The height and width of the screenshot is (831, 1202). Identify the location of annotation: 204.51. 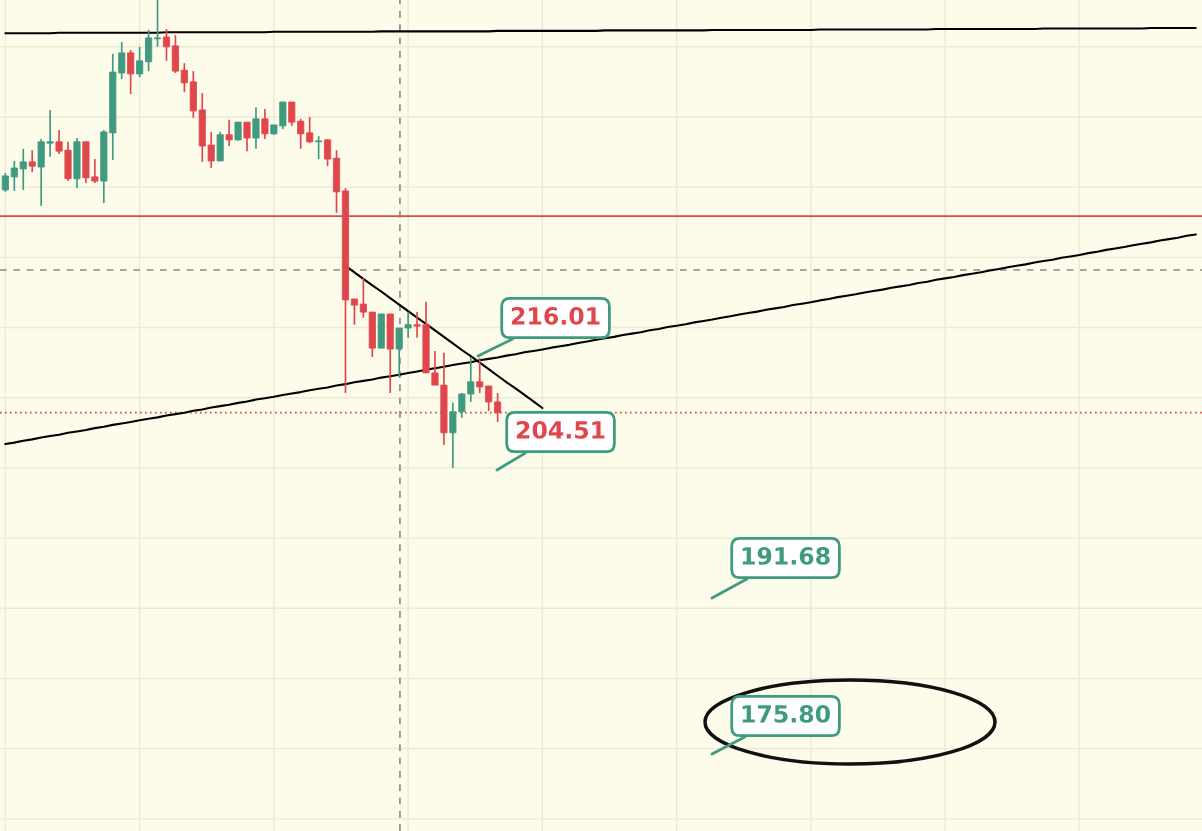
(560, 429).